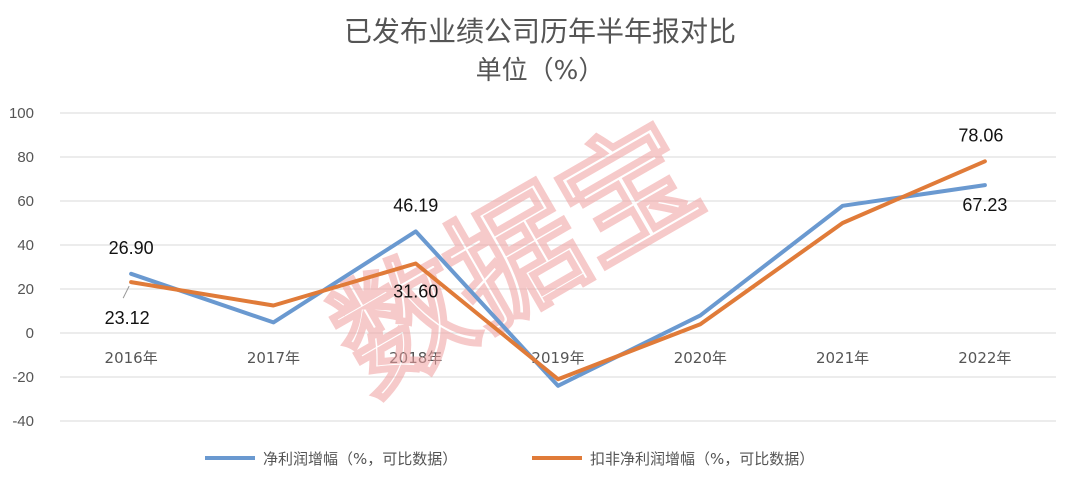 Image resolution: width=1080 pixels, height=489 pixels. I want to click on x-tick-label: 2017年, so click(273, 358).